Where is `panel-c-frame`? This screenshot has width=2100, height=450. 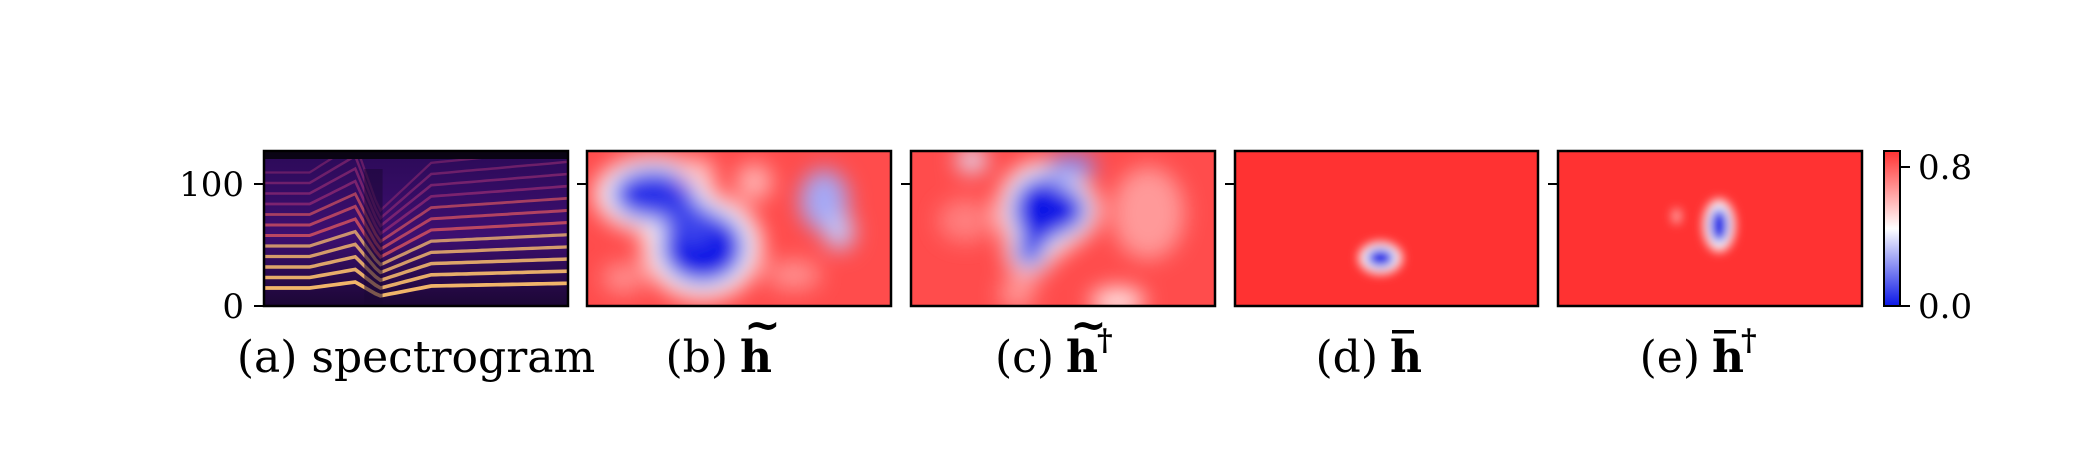 panel-c-frame is located at coordinates (1063, 228).